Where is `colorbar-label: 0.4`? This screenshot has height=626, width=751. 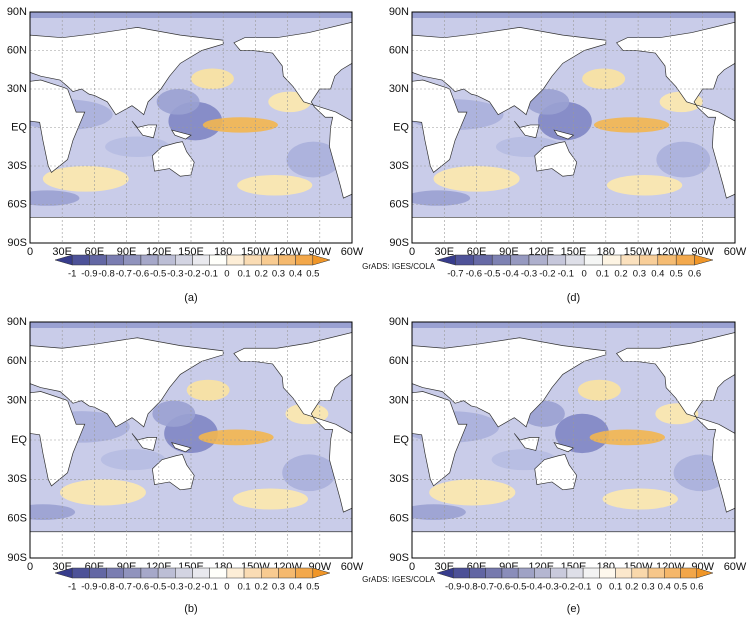 colorbar-label: 0.4 is located at coordinates (295, 587).